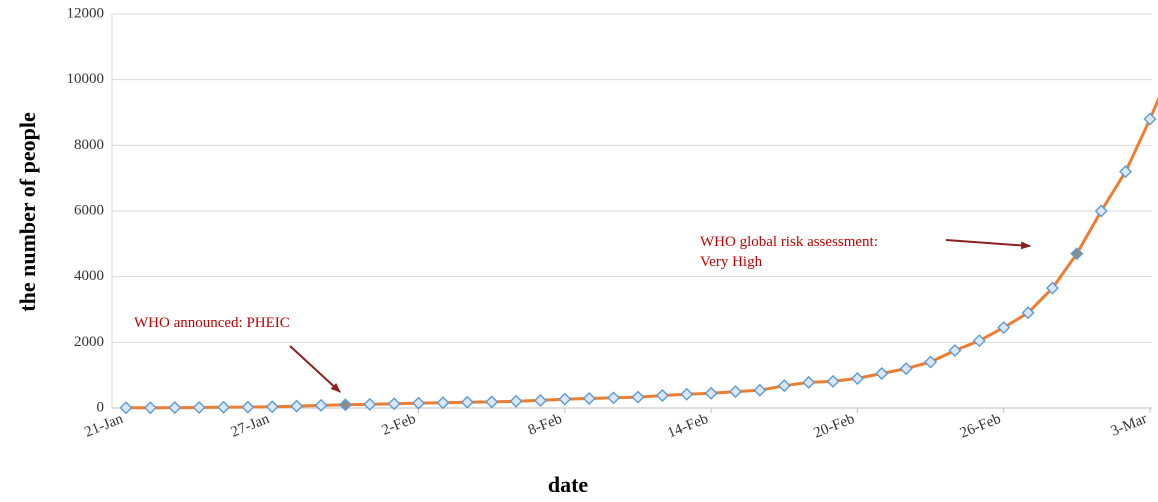  Describe the element at coordinates (399, 425) in the screenshot. I see `x-tick-label: 2-Feb` at that location.